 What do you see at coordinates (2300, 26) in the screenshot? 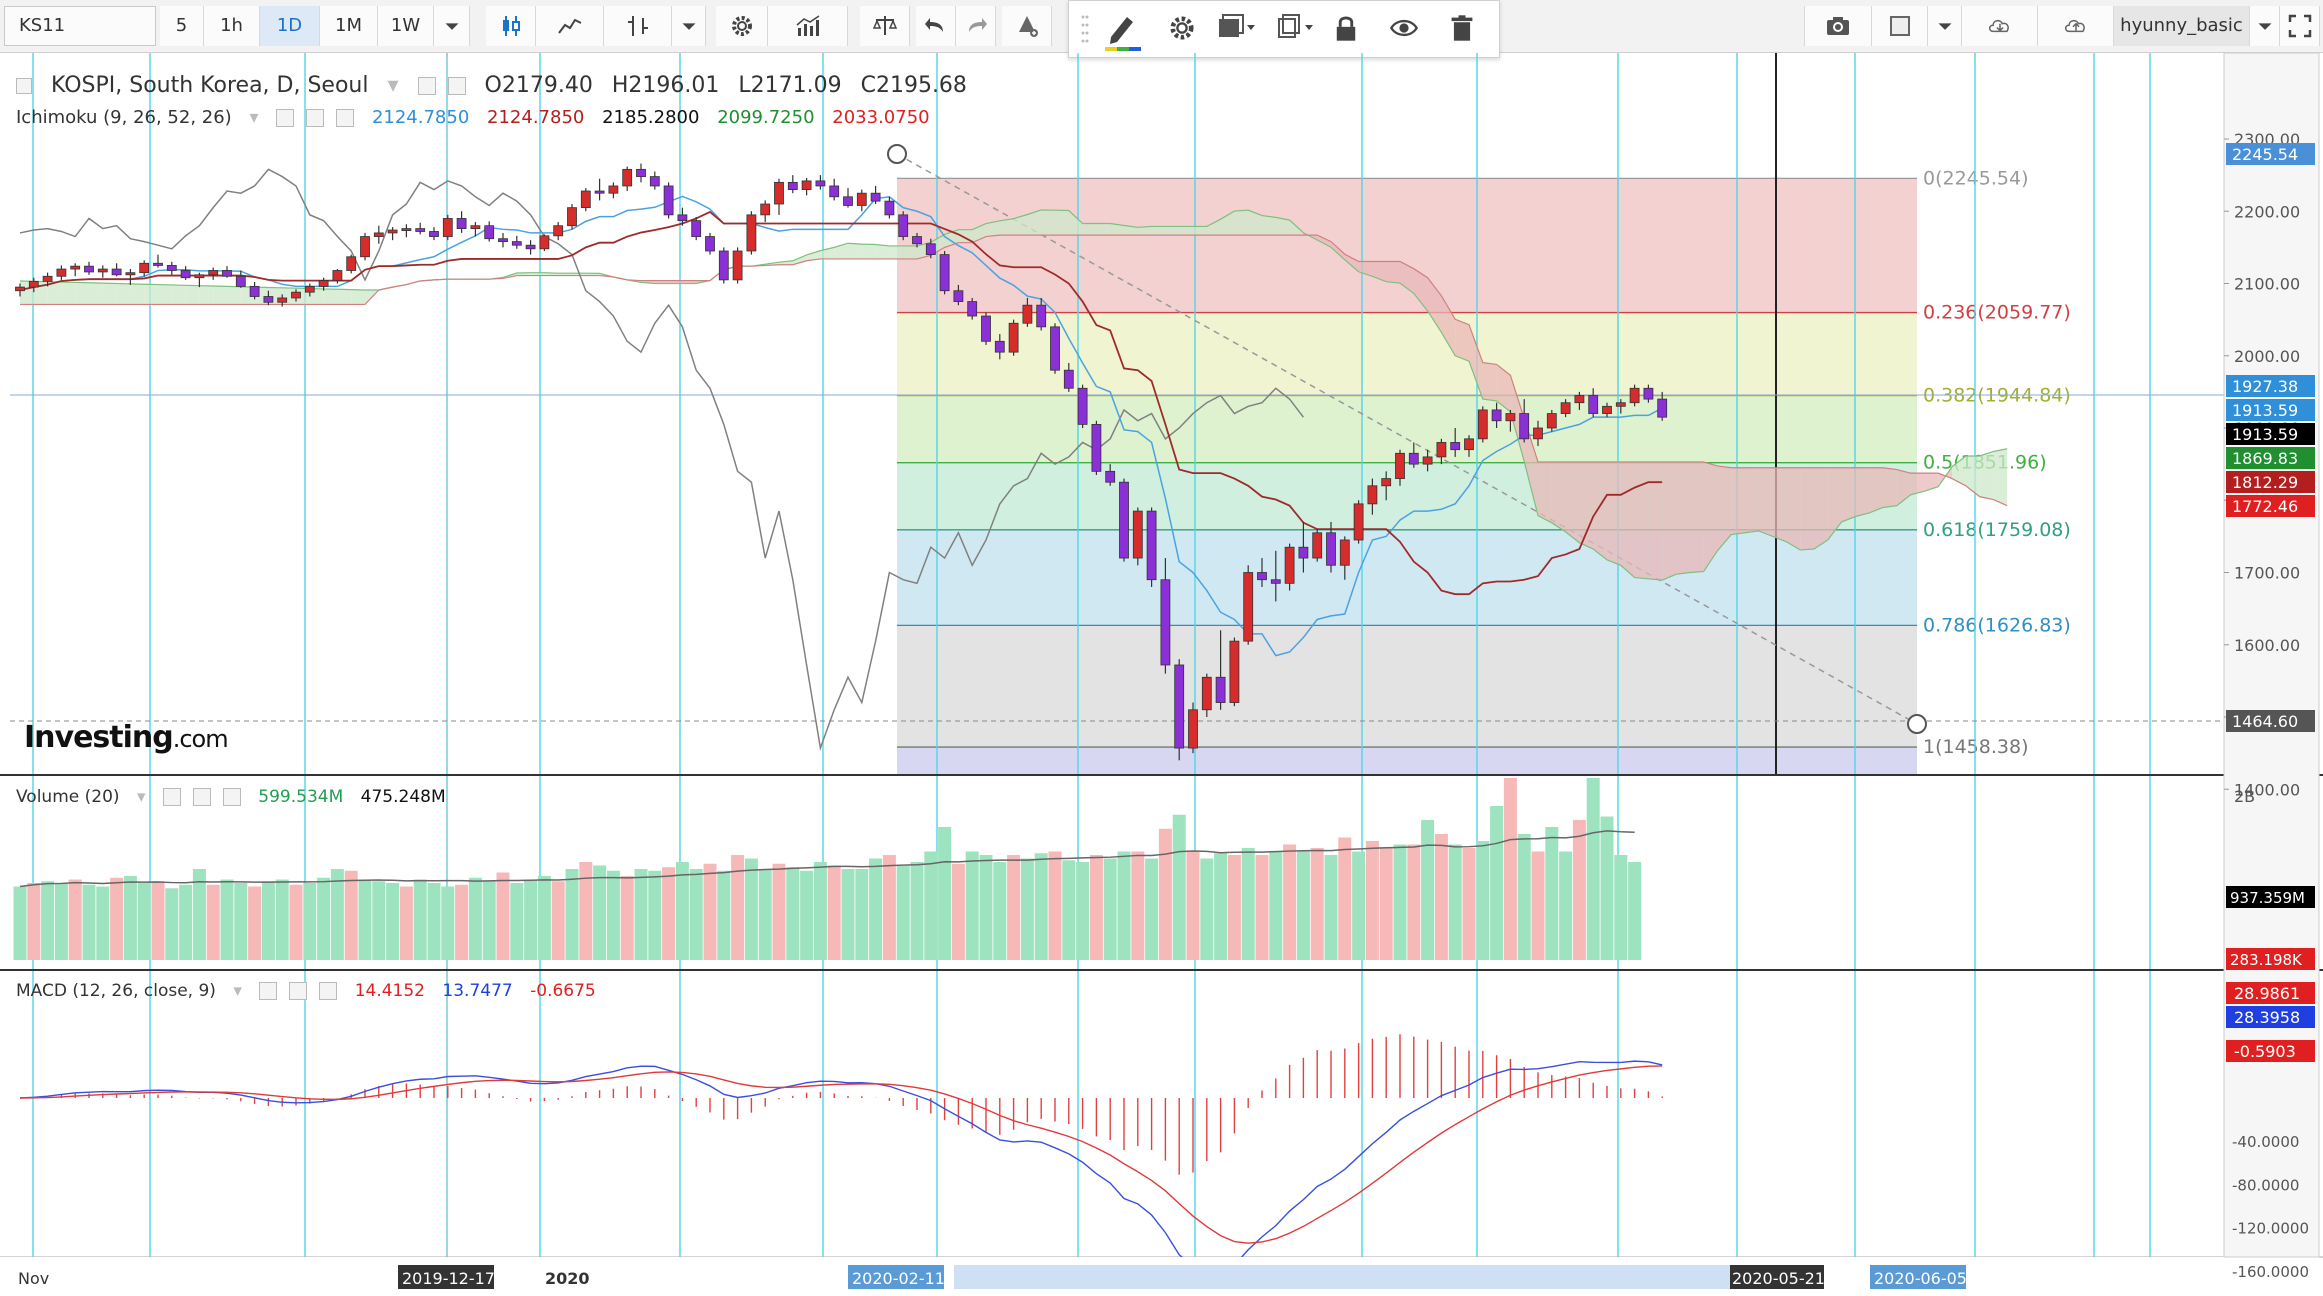
I see `fullscreen-icon` at bounding box center [2300, 26].